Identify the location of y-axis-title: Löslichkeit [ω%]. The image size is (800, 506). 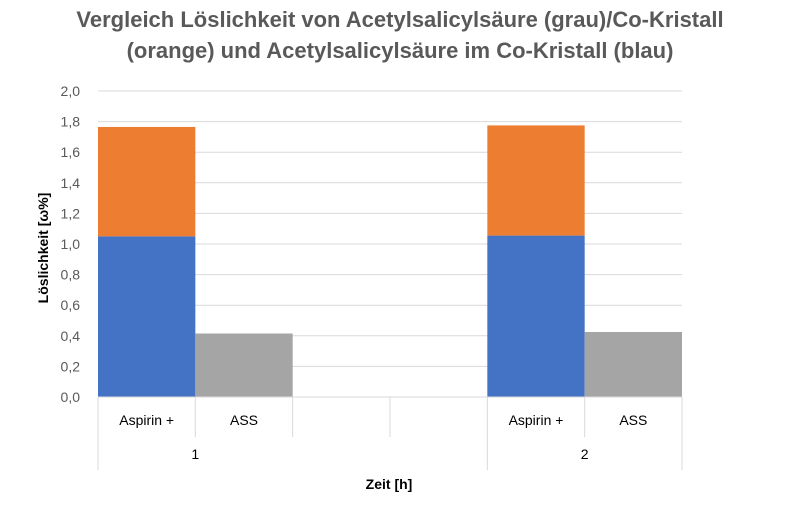
(43, 248).